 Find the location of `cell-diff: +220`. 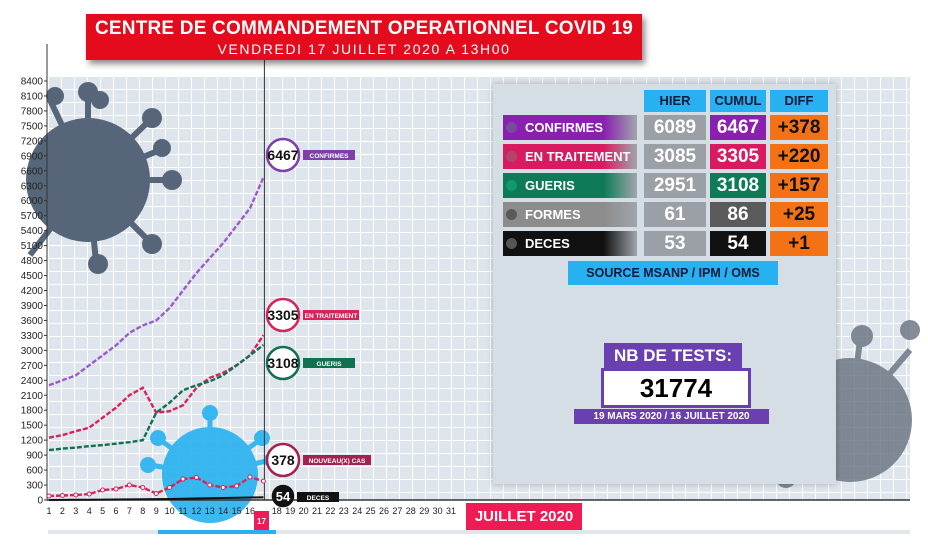

cell-diff: +220 is located at coordinates (799, 156).